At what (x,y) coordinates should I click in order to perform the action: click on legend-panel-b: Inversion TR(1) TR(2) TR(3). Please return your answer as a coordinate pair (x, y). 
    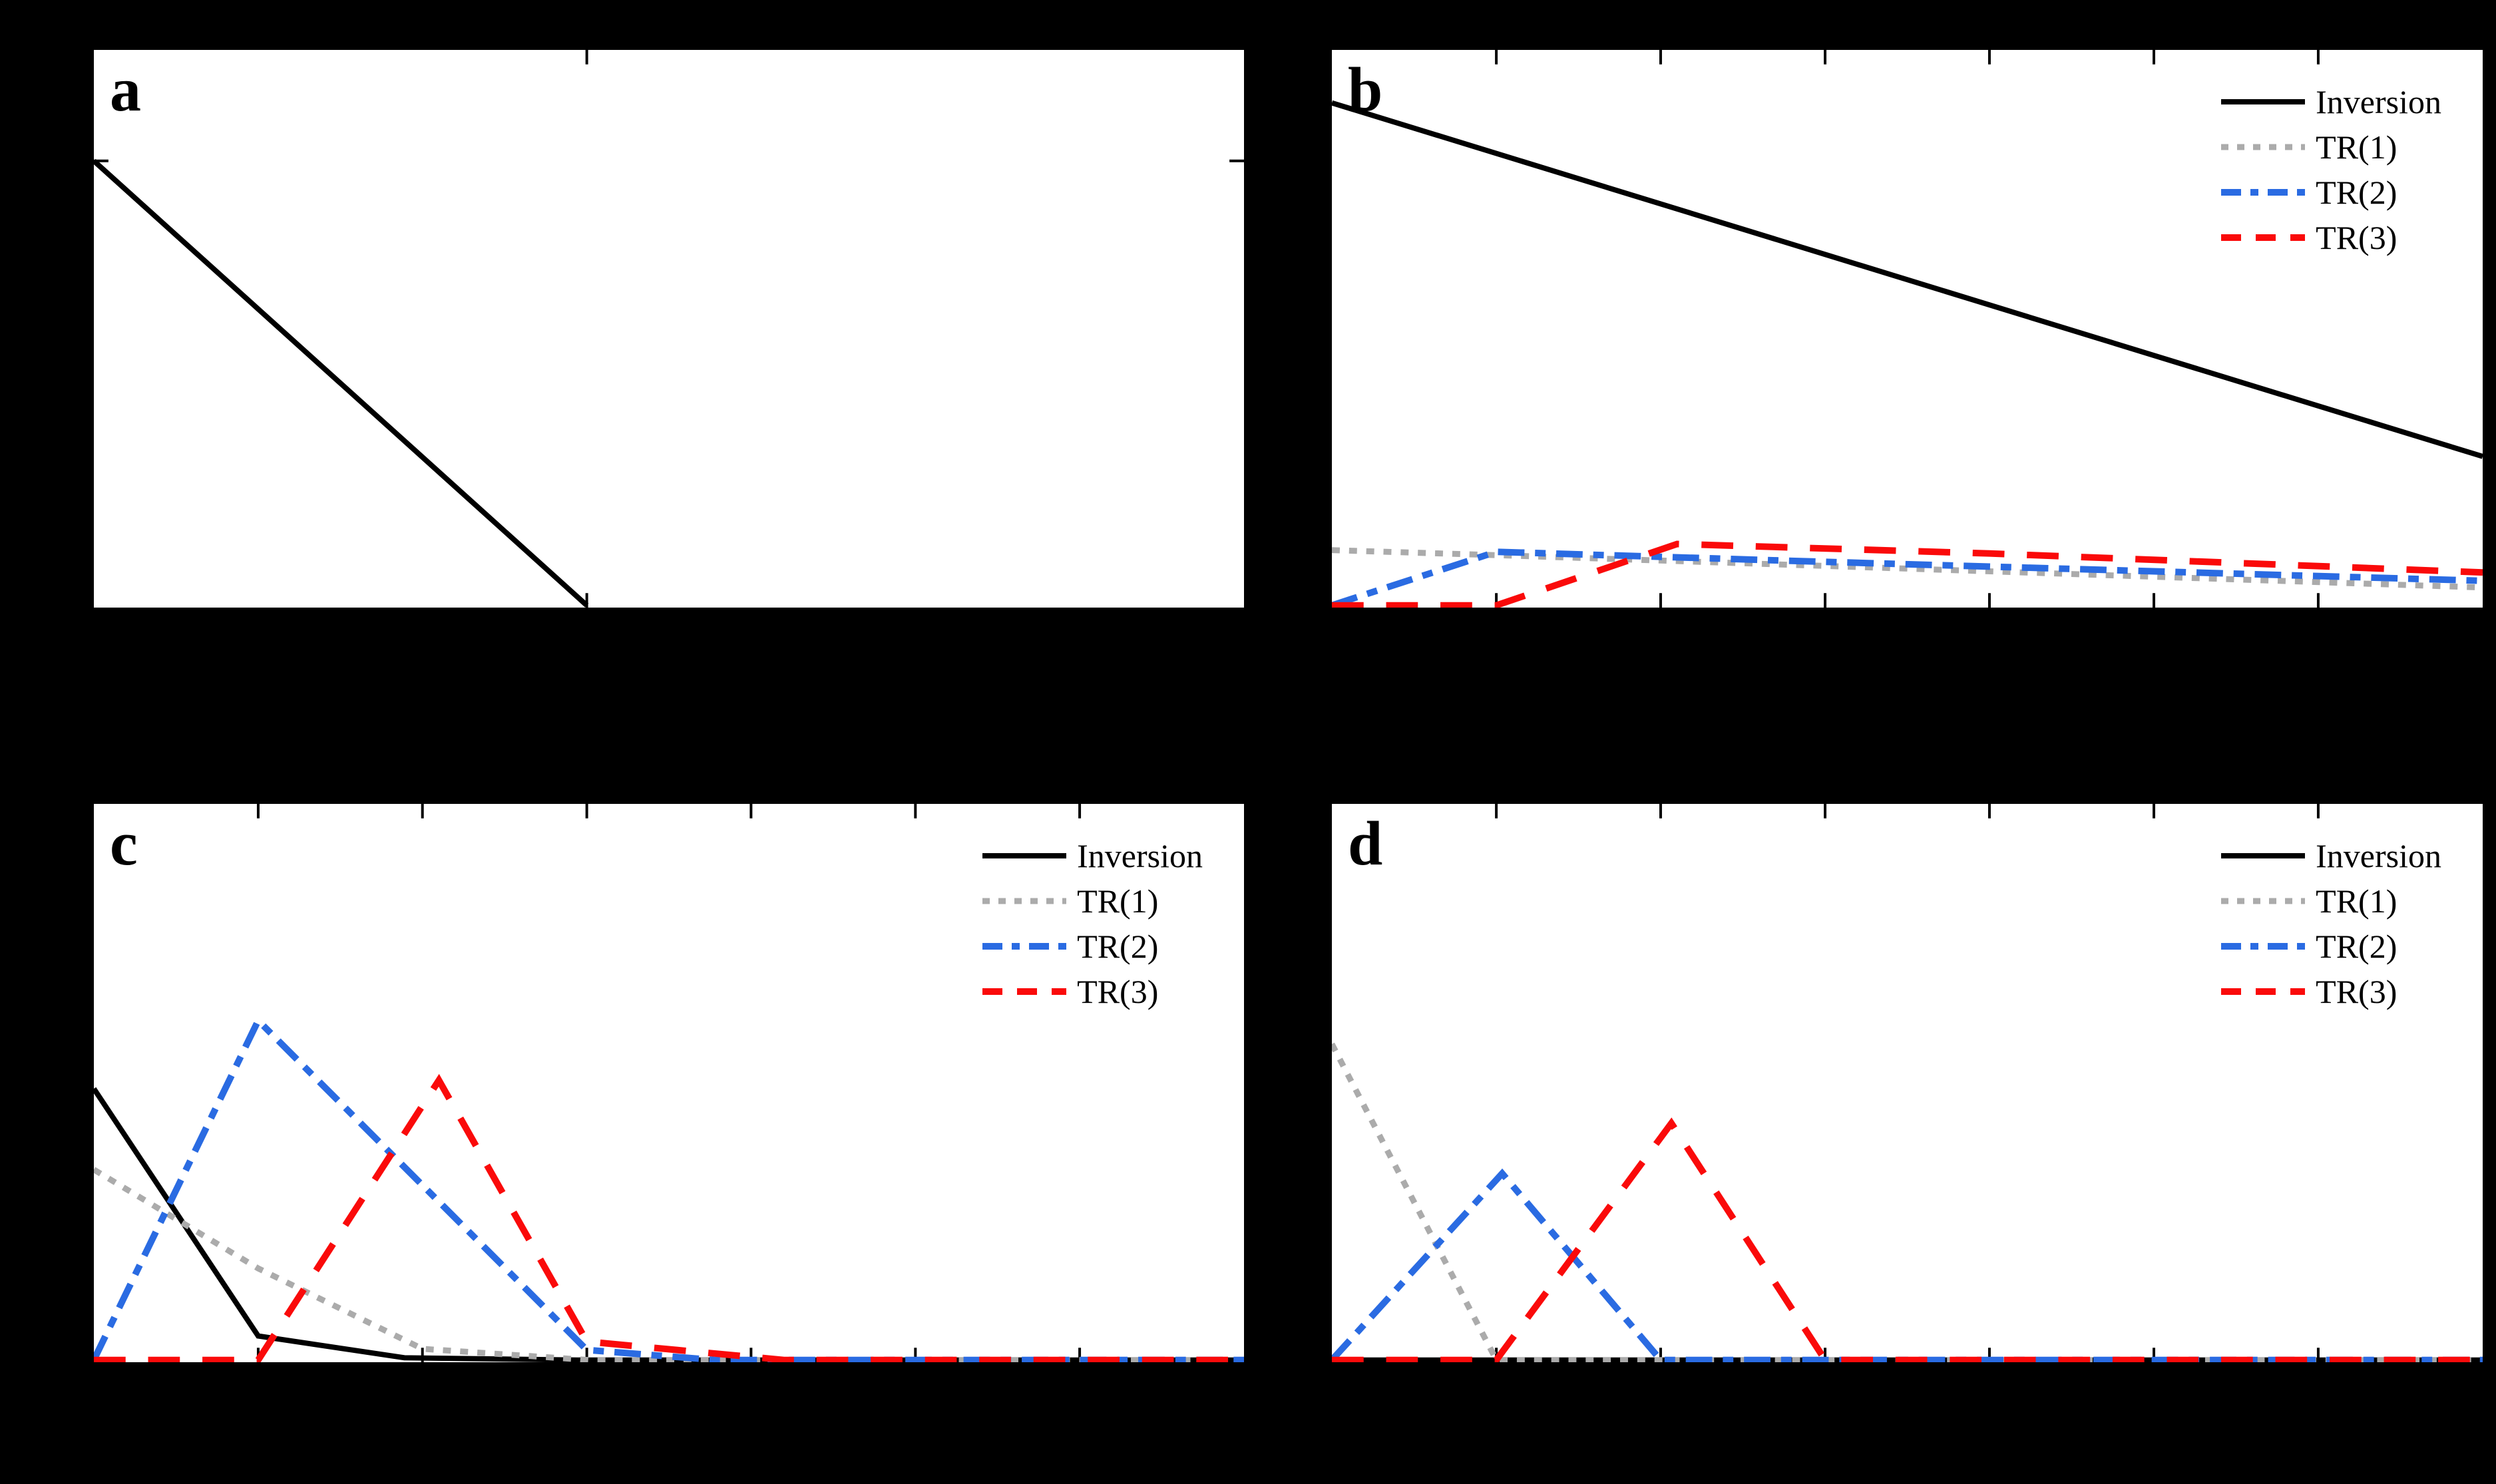
    Looking at the image, I should click on (2330, 169).